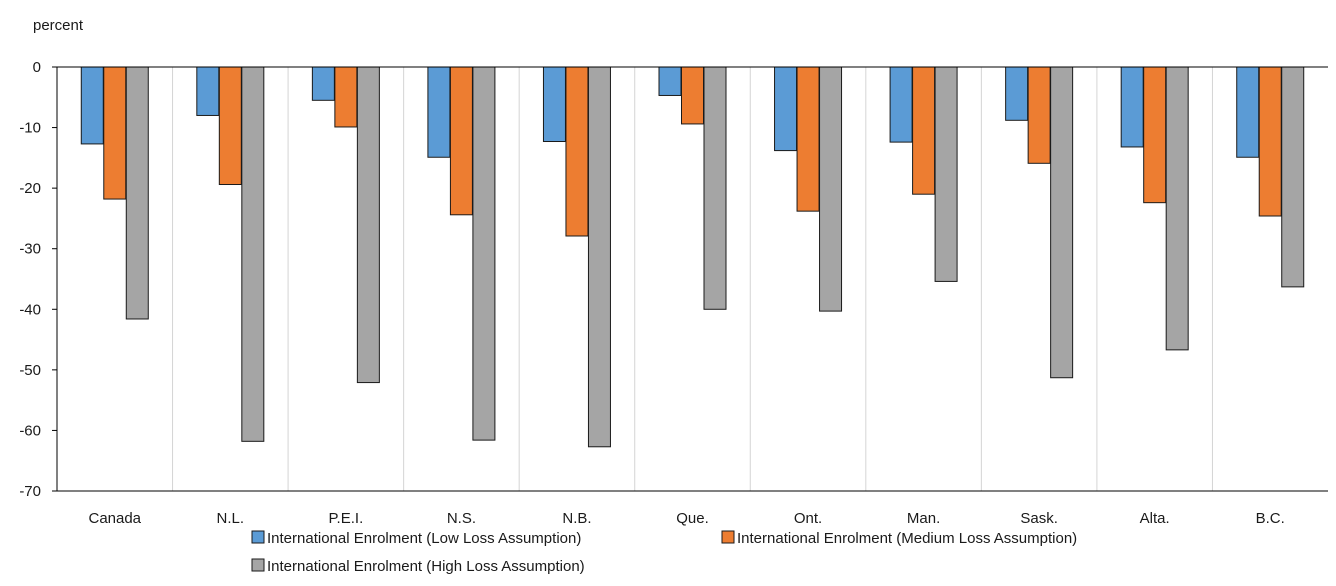 The height and width of the screenshot is (586, 1336). What do you see at coordinates (1155, 518) in the screenshot?
I see `x-tick-label: Alta.` at bounding box center [1155, 518].